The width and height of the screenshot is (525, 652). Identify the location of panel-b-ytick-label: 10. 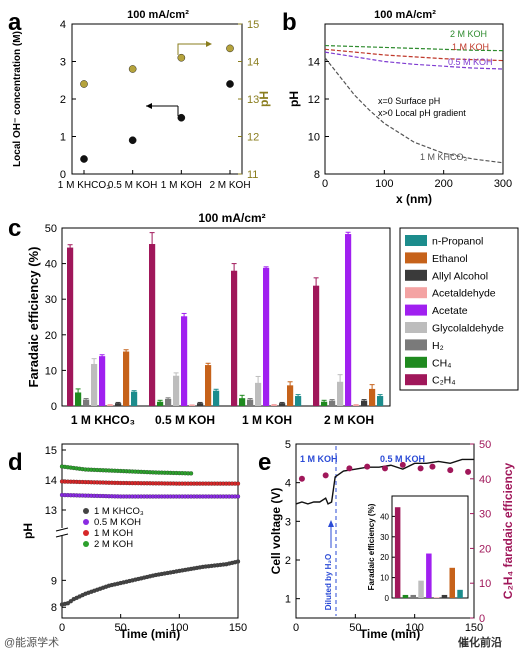
(314, 138).